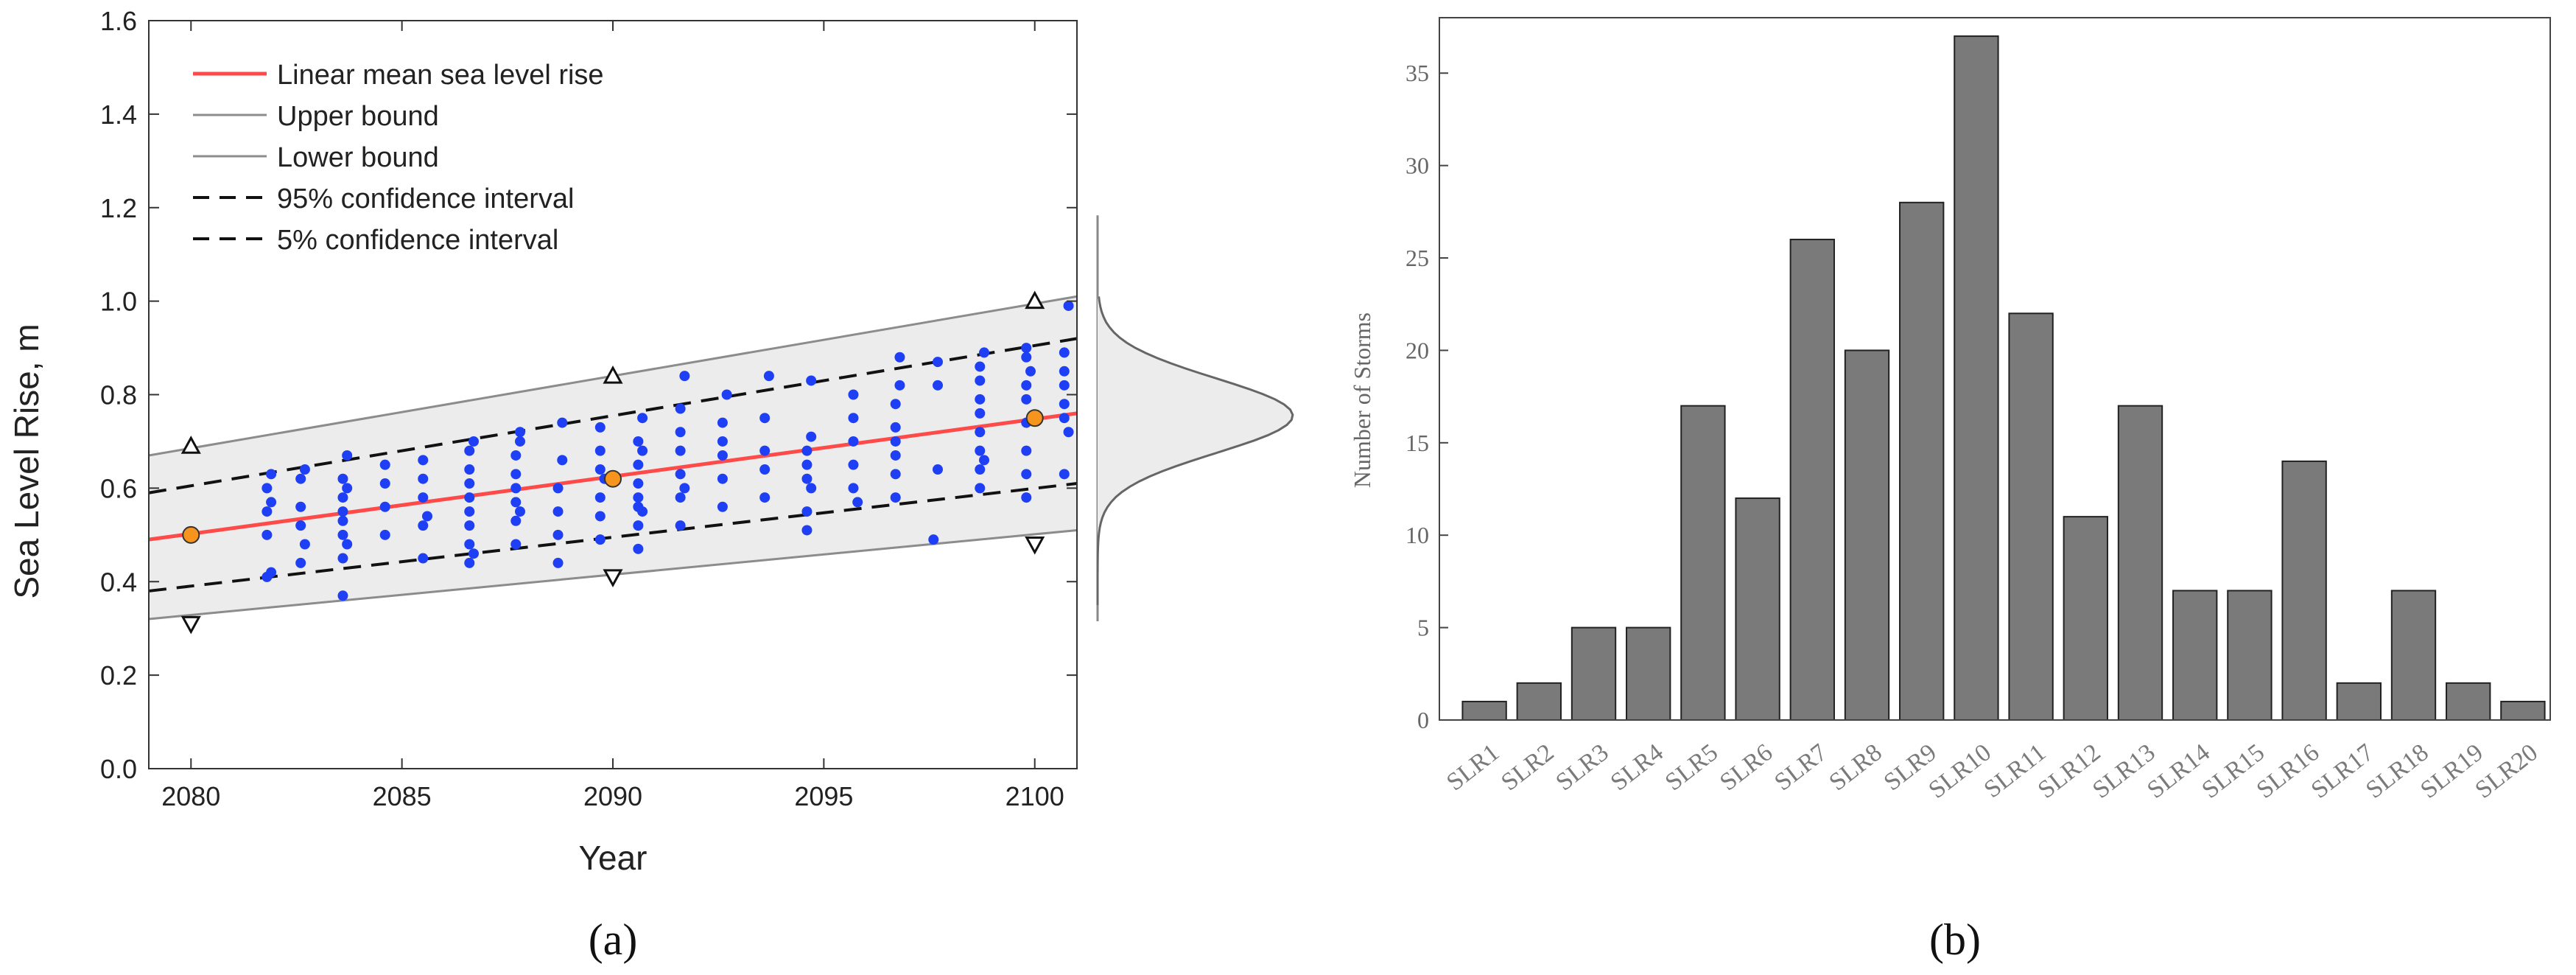 The height and width of the screenshot is (975, 2576). What do you see at coordinates (613, 939) in the screenshot?
I see `panel-label-a: (a)` at bounding box center [613, 939].